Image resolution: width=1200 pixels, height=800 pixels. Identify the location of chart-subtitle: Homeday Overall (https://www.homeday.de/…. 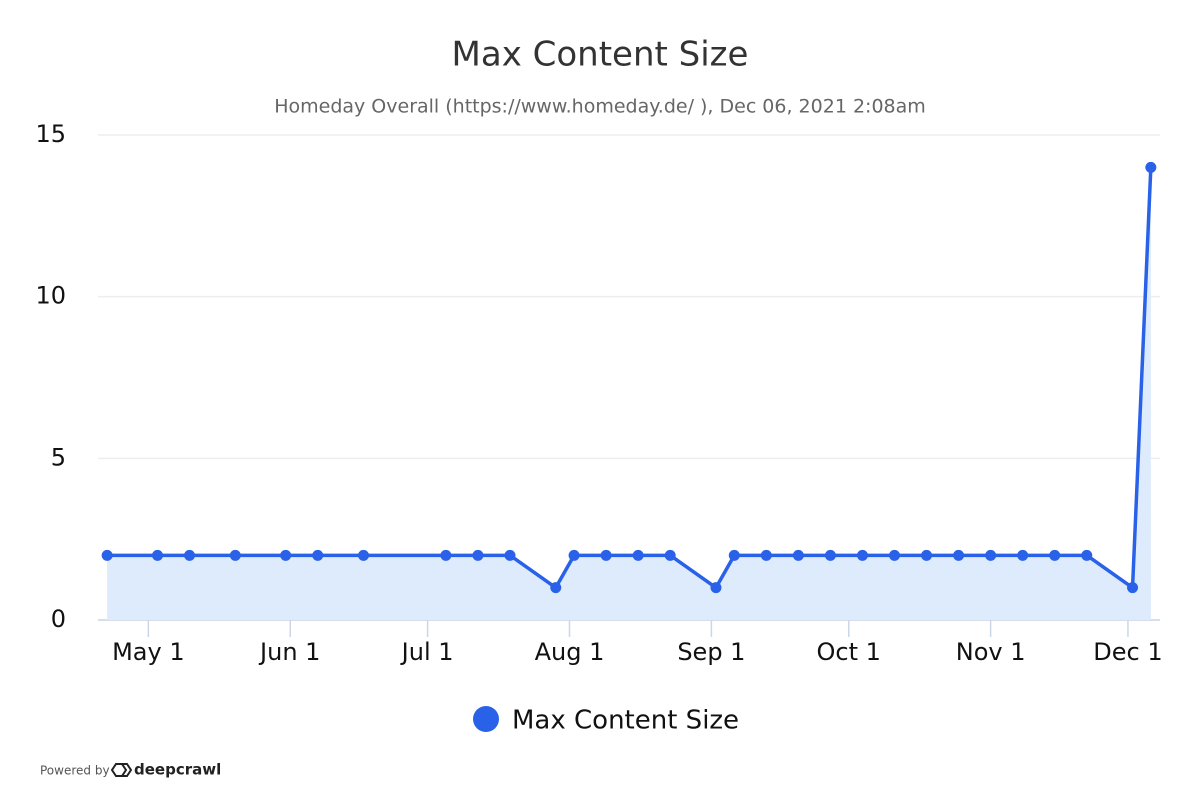
(600, 107).